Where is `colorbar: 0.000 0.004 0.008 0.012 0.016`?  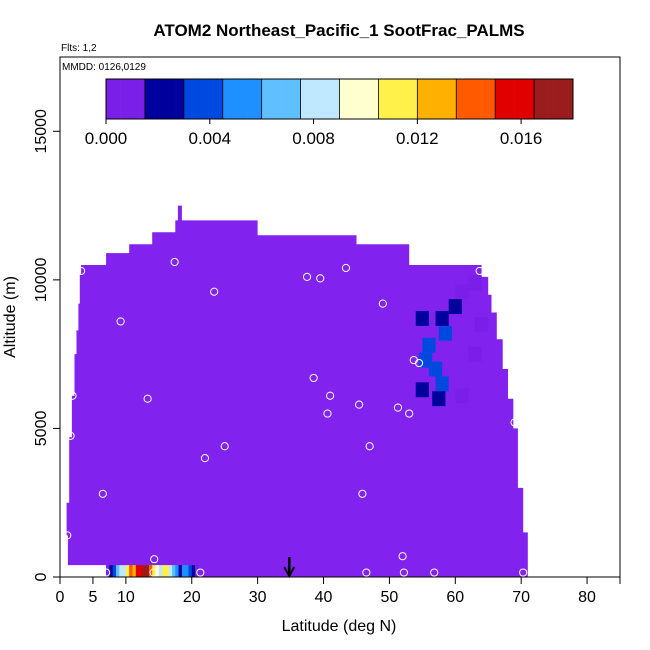 colorbar: 0.000 0.004 0.008 0.012 0.016 is located at coordinates (329, 113).